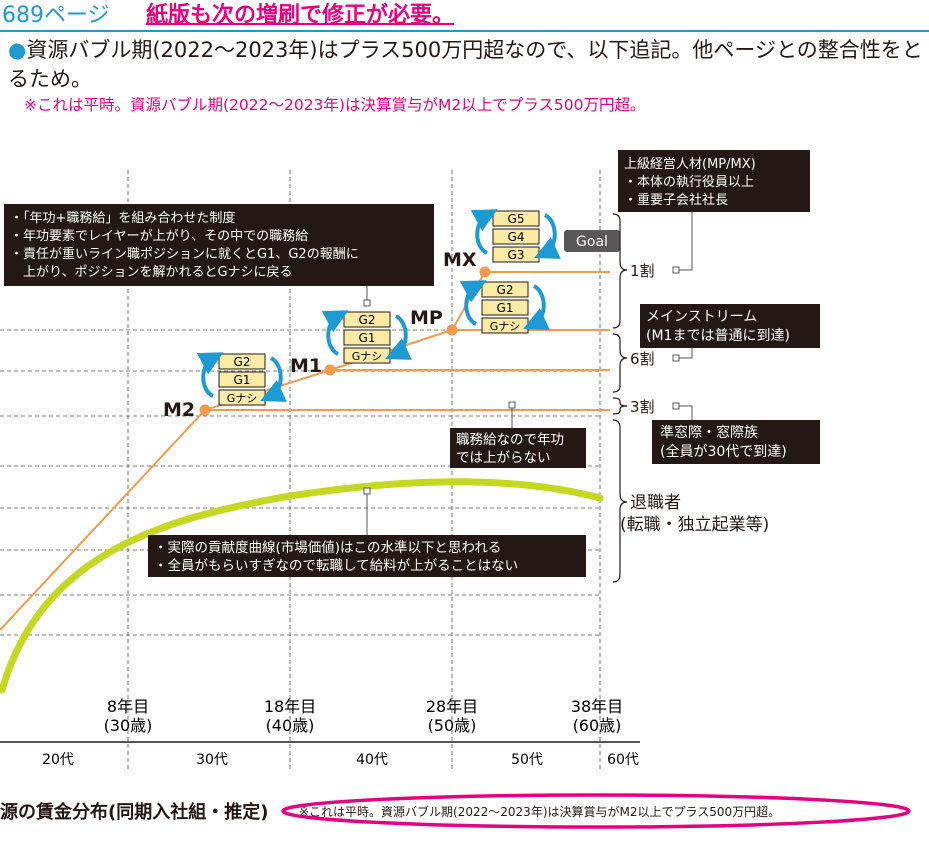  What do you see at coordinates (290, 706) in the screenshot?
I see `milestone-year: 18年目` at bounding box center [290, 706].